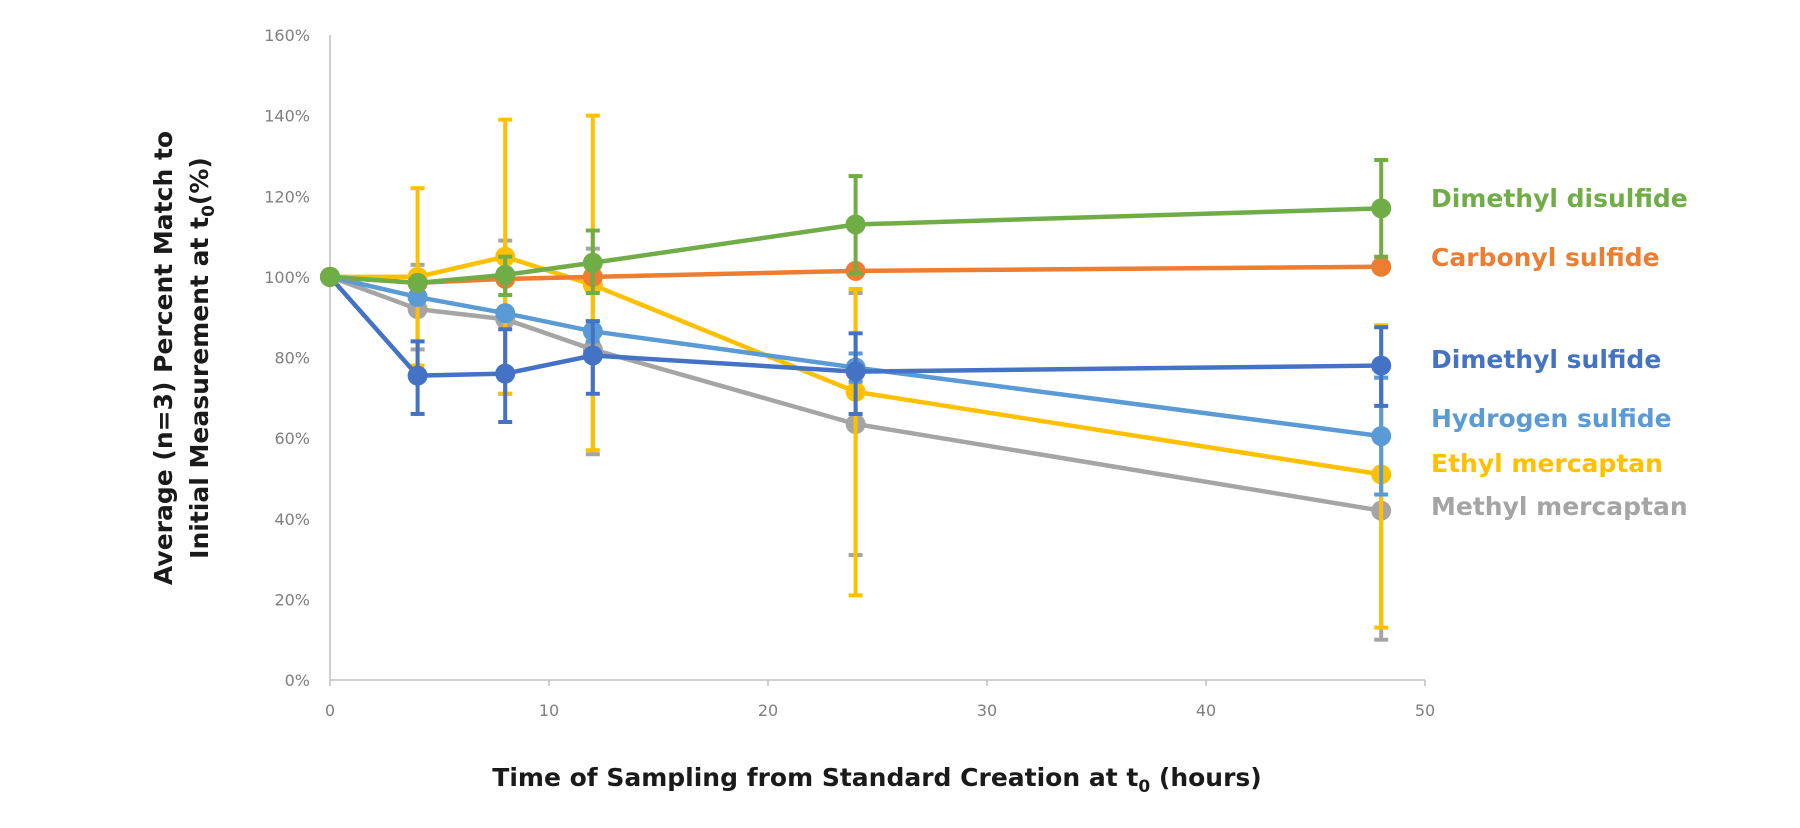  Describe the element at coordinates (1425, 710) in the screenshot. I see `x-tick-label: 50` at that location.